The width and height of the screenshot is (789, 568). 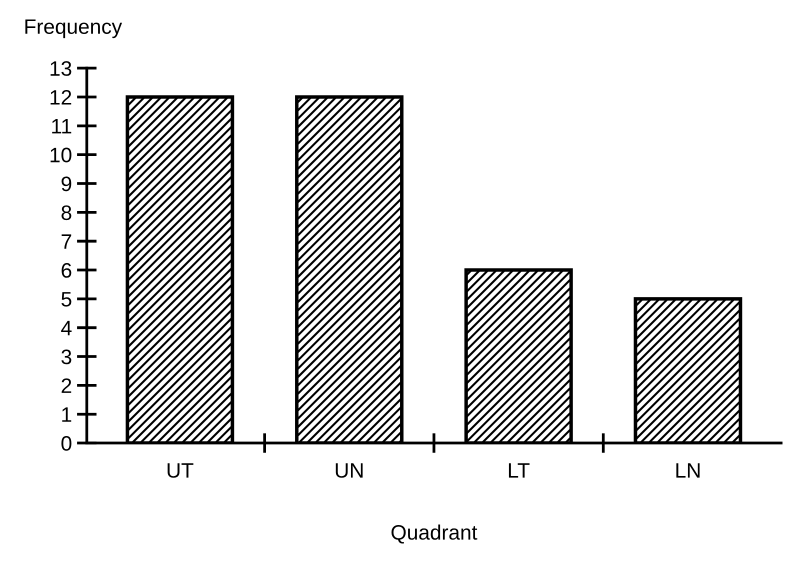 What do you see at coordinates (349, 470) in the screenshot?
I see `x-tick-label: UN` at bounding box center [349, 470].